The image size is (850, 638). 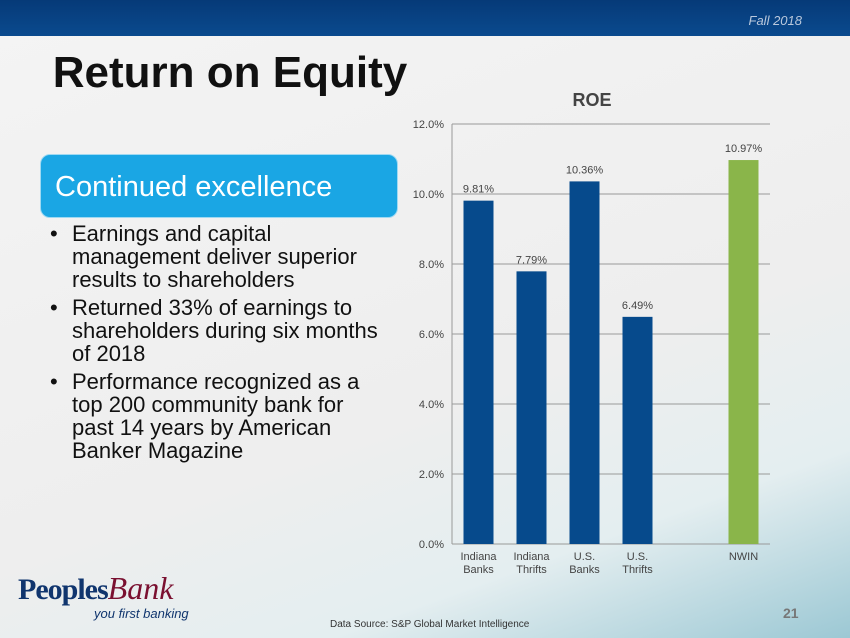 What do you see at coordinates (63, 589) in the screenshot?
I see `logo-text: Peoples` at bounding box center [63, 589].